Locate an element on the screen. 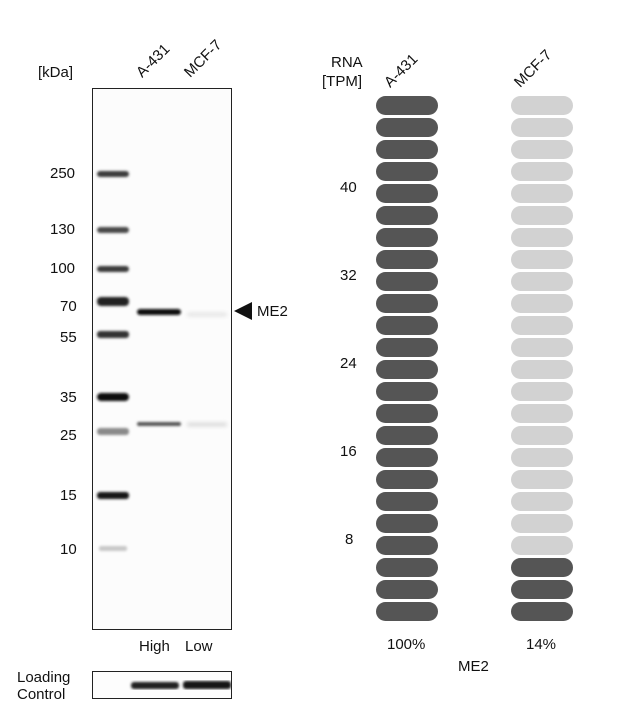  band-a431-lower is located at coordinates (159, 424).